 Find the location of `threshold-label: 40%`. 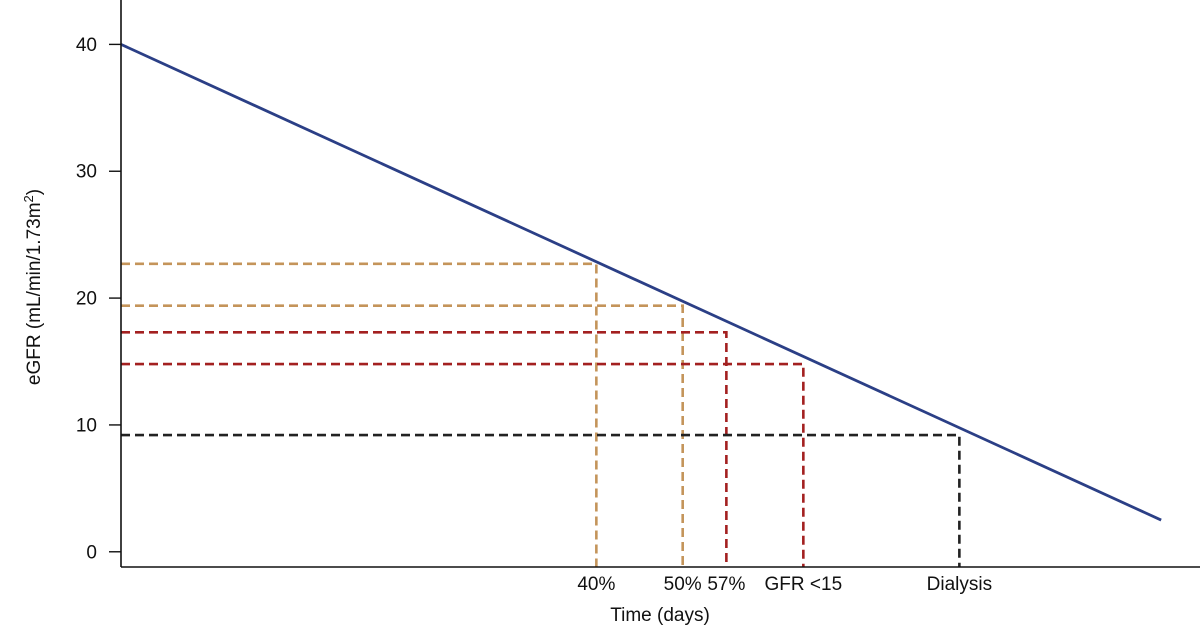

threshold-label: 40% is located at coordinates (596, 584).